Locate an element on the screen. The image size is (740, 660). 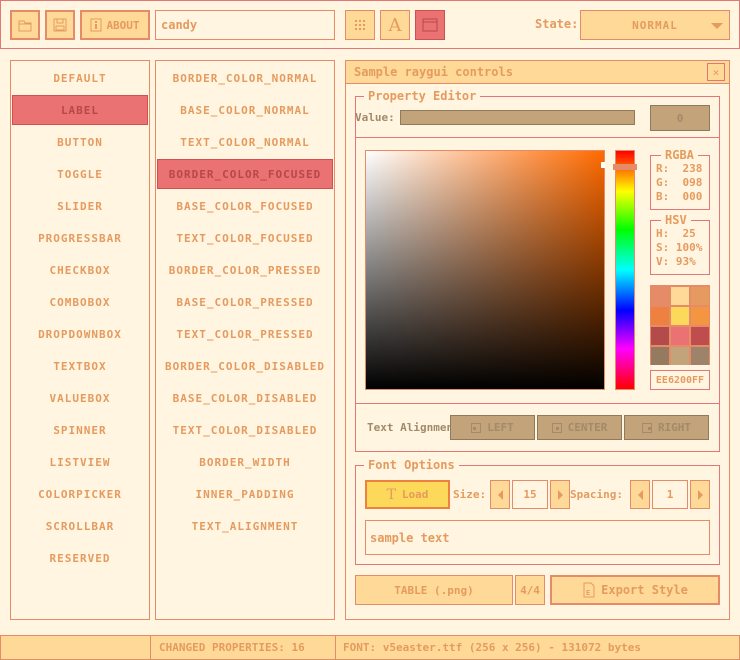
property-item: BORDER_COLOR_NORMAL is located at coordinates (245, 78).